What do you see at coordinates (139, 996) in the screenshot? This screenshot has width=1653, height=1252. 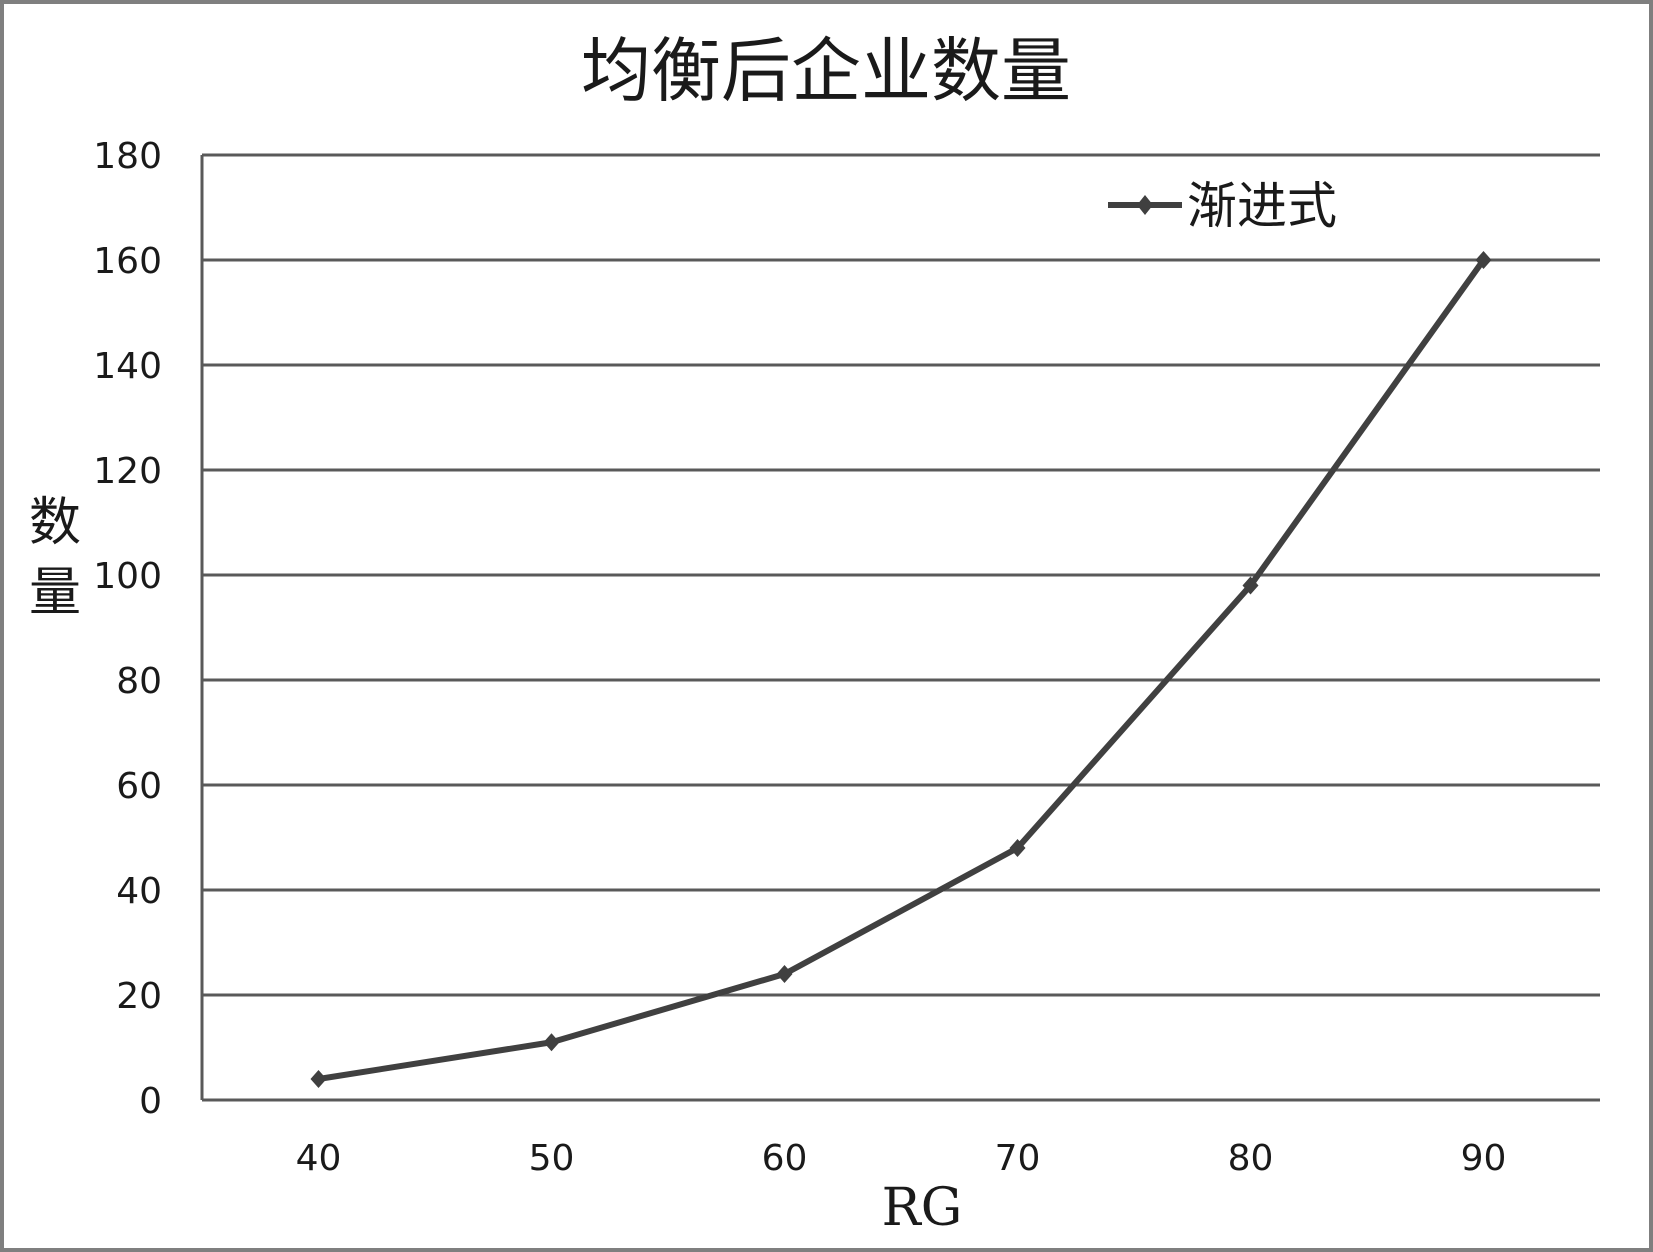 I see `y-tick-label: 20` at bounding box center [139, 996].